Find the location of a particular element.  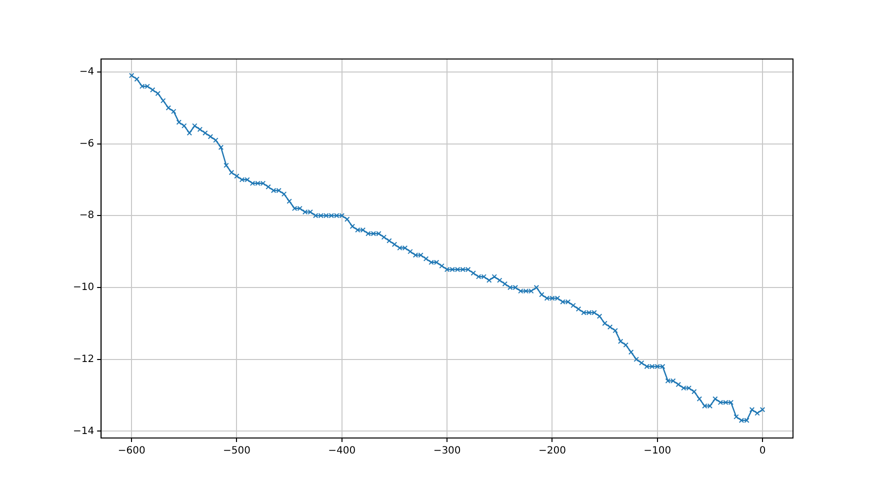

x-tick-label: −100 is located at coordinates (658, 451).